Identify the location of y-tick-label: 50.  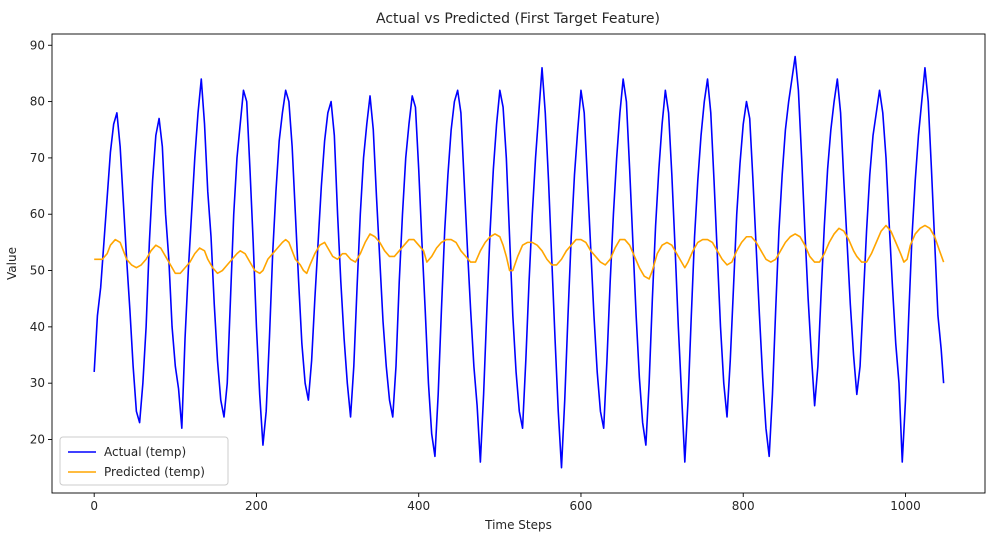
(37, 271).